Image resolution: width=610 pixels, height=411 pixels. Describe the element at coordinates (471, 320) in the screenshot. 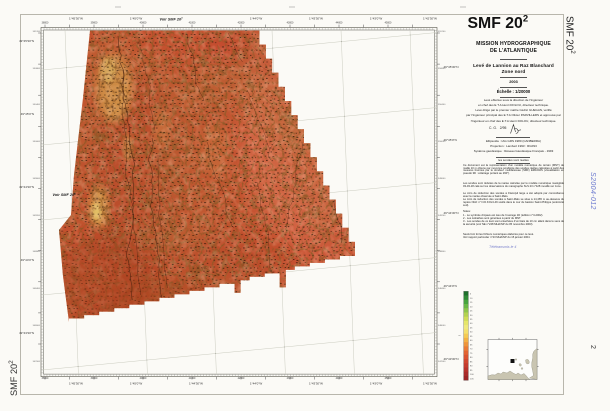

I see `svg-text: 35` at that location.